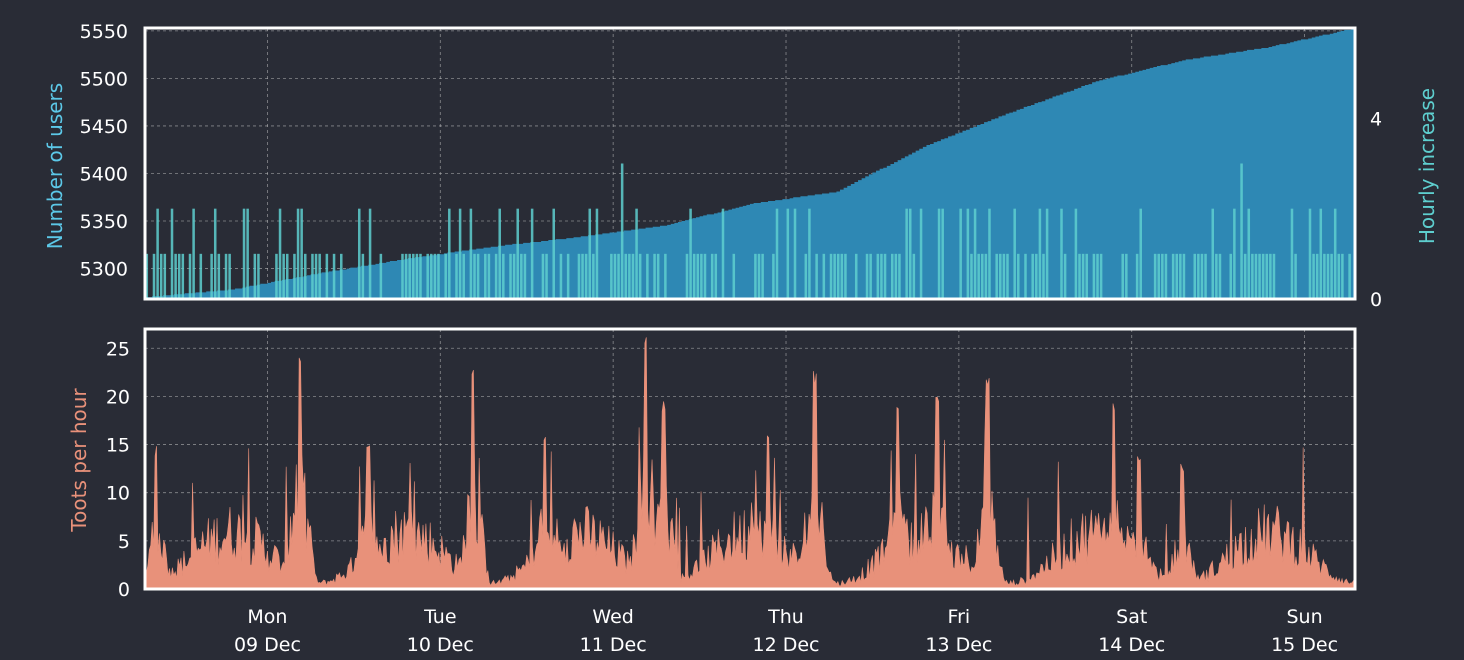 The height and width of the screenshot is (660, 1464). Describe the element at coordinates (612, 617) in the screenshot. I see `xtick-day-label: Wed` at that location.